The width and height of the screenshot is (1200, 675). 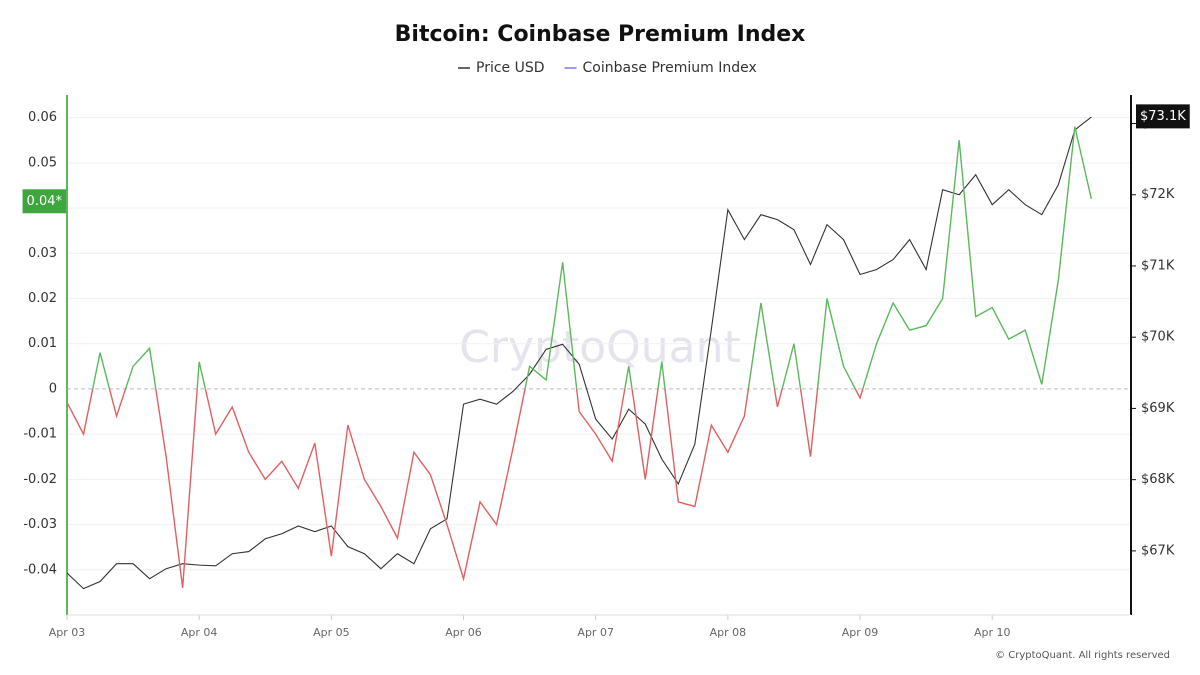 What do you see at coordinates (510, 68) in the screenshot?
I see `legend-label: Price USD` at bounding box center [510, 68].